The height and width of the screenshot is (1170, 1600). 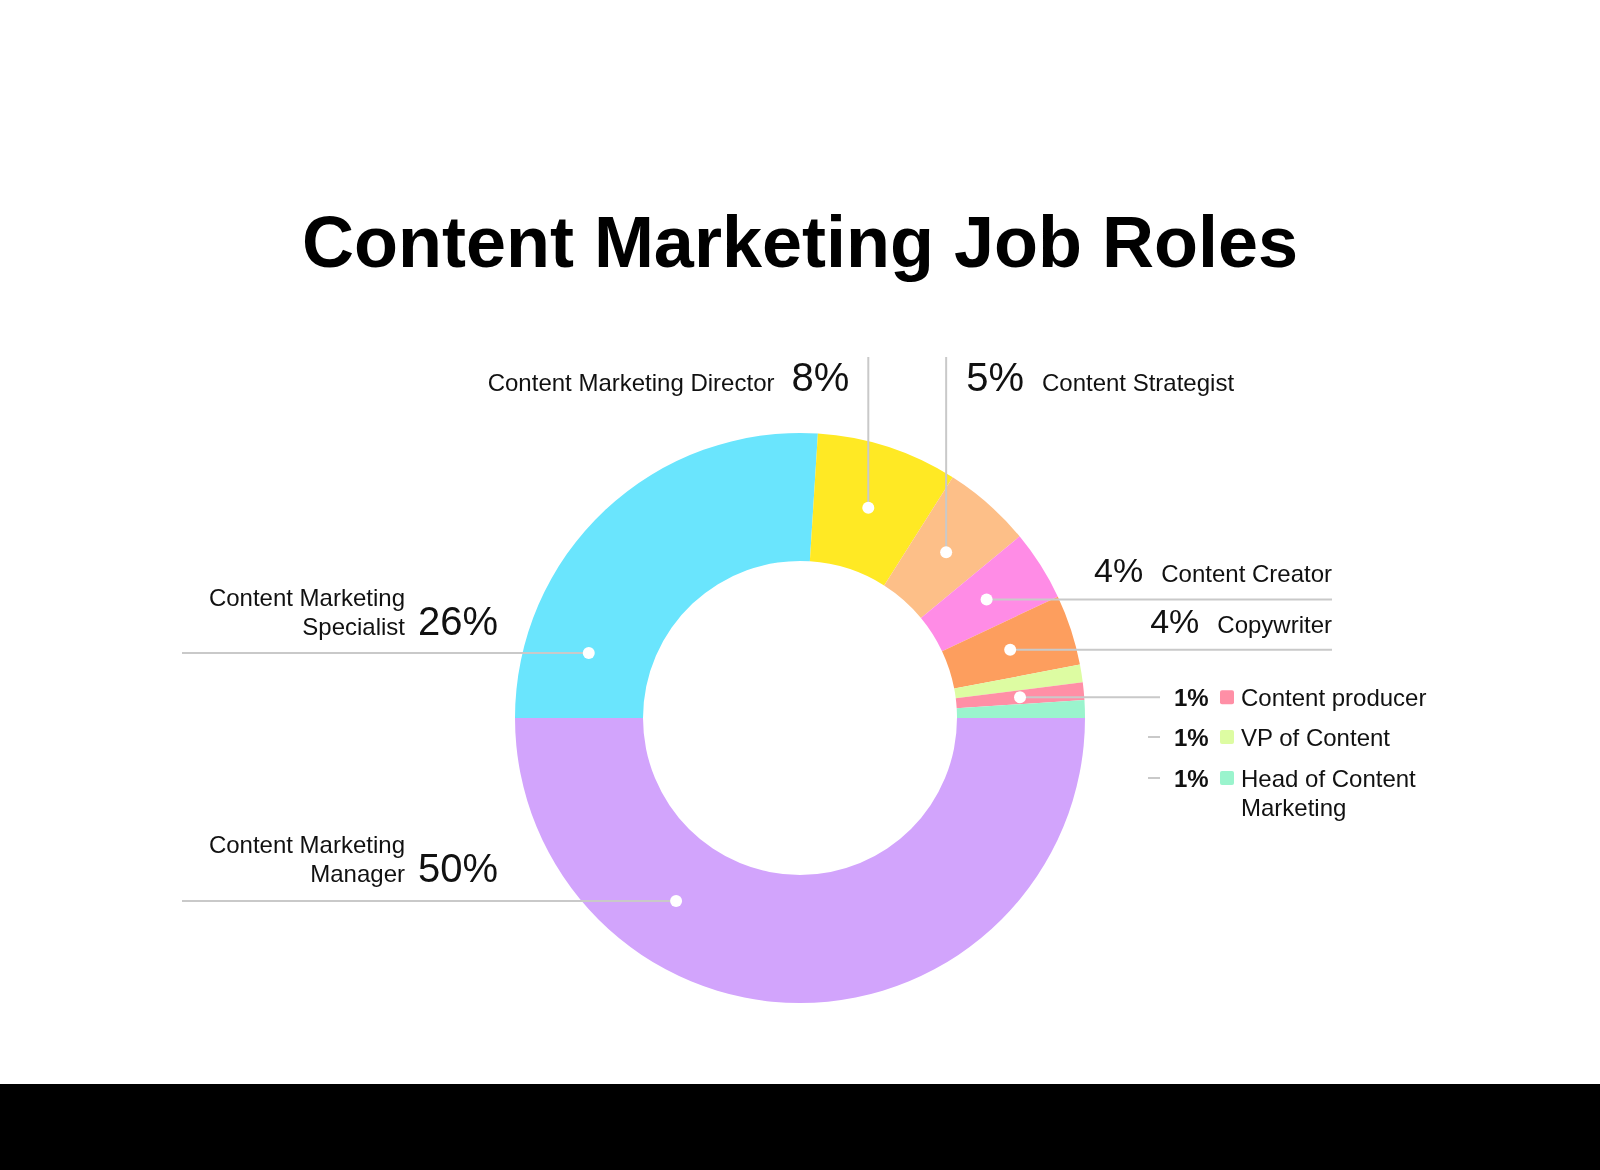 What do you see at coordinates (1246, 573) in the screenshot?
I see `slice-label: Content Creator` at bounding box center [1246, 573].